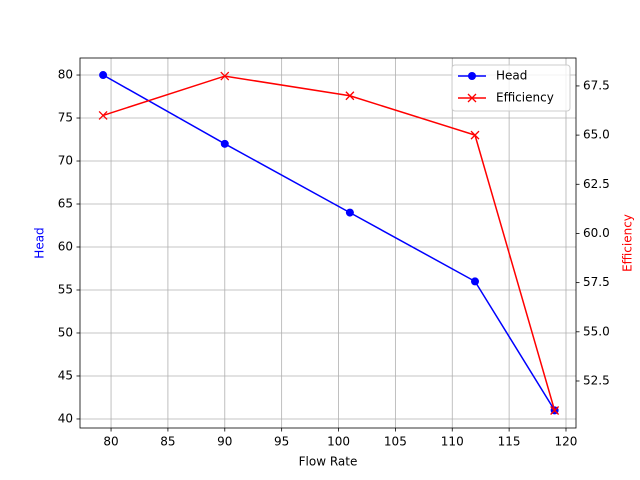 This screenshot has height=480, width=640. What do you see at coordinates (395, 442) in the screenshot?
I see `x-tick-label: 105` at bounding box center [395, 442].